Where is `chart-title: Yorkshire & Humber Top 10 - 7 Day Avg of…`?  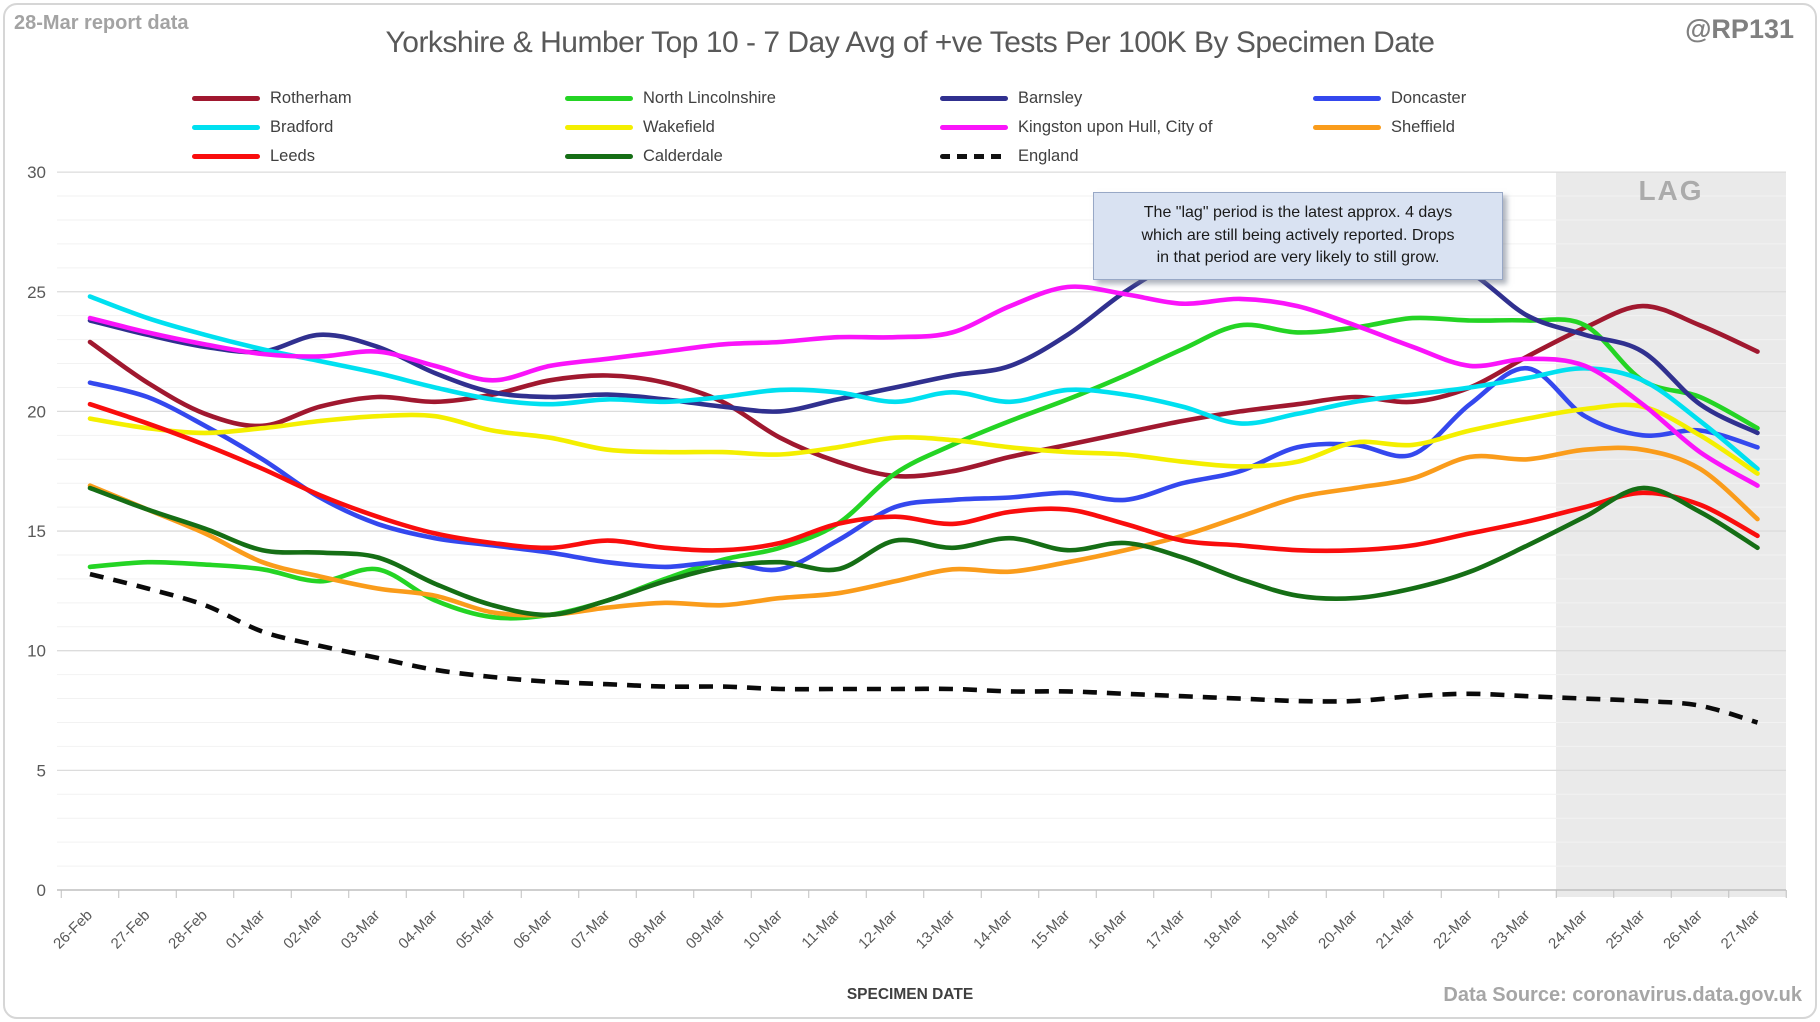 chart-title: Yorkshire & Humber Top 10 - 7 Day Avg of… is located at coordinates (910, 42).